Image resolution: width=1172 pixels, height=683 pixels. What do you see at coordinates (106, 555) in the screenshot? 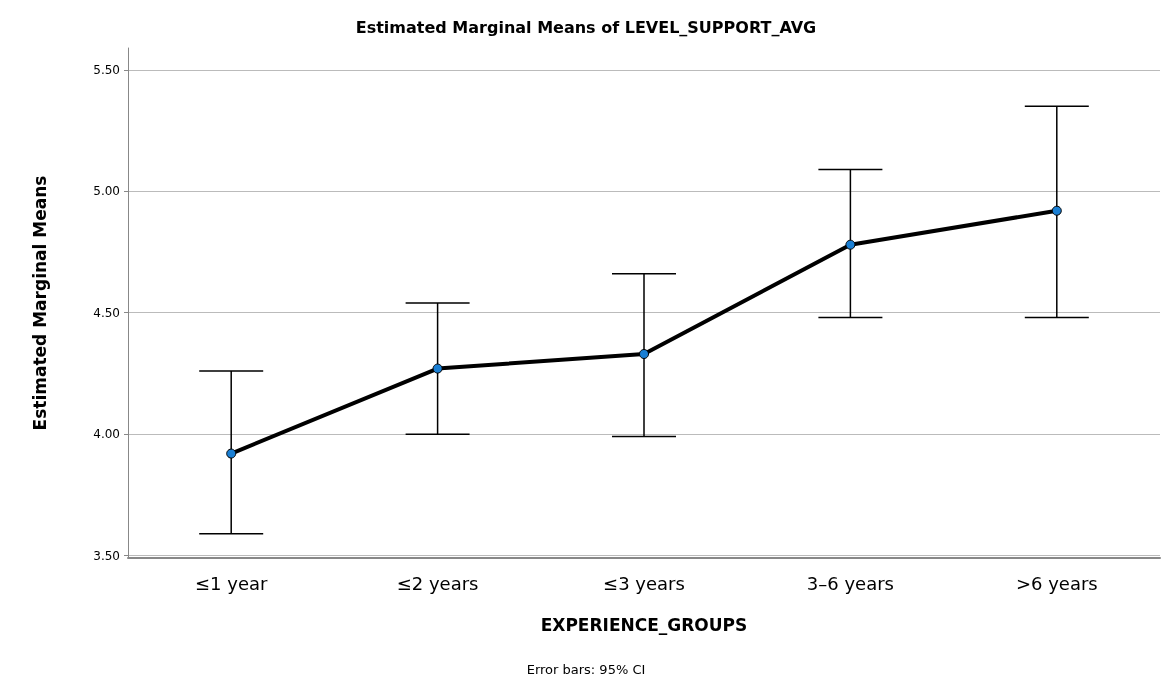
I see `y-tick-label: 3.50` at bounding box center [106, 555].